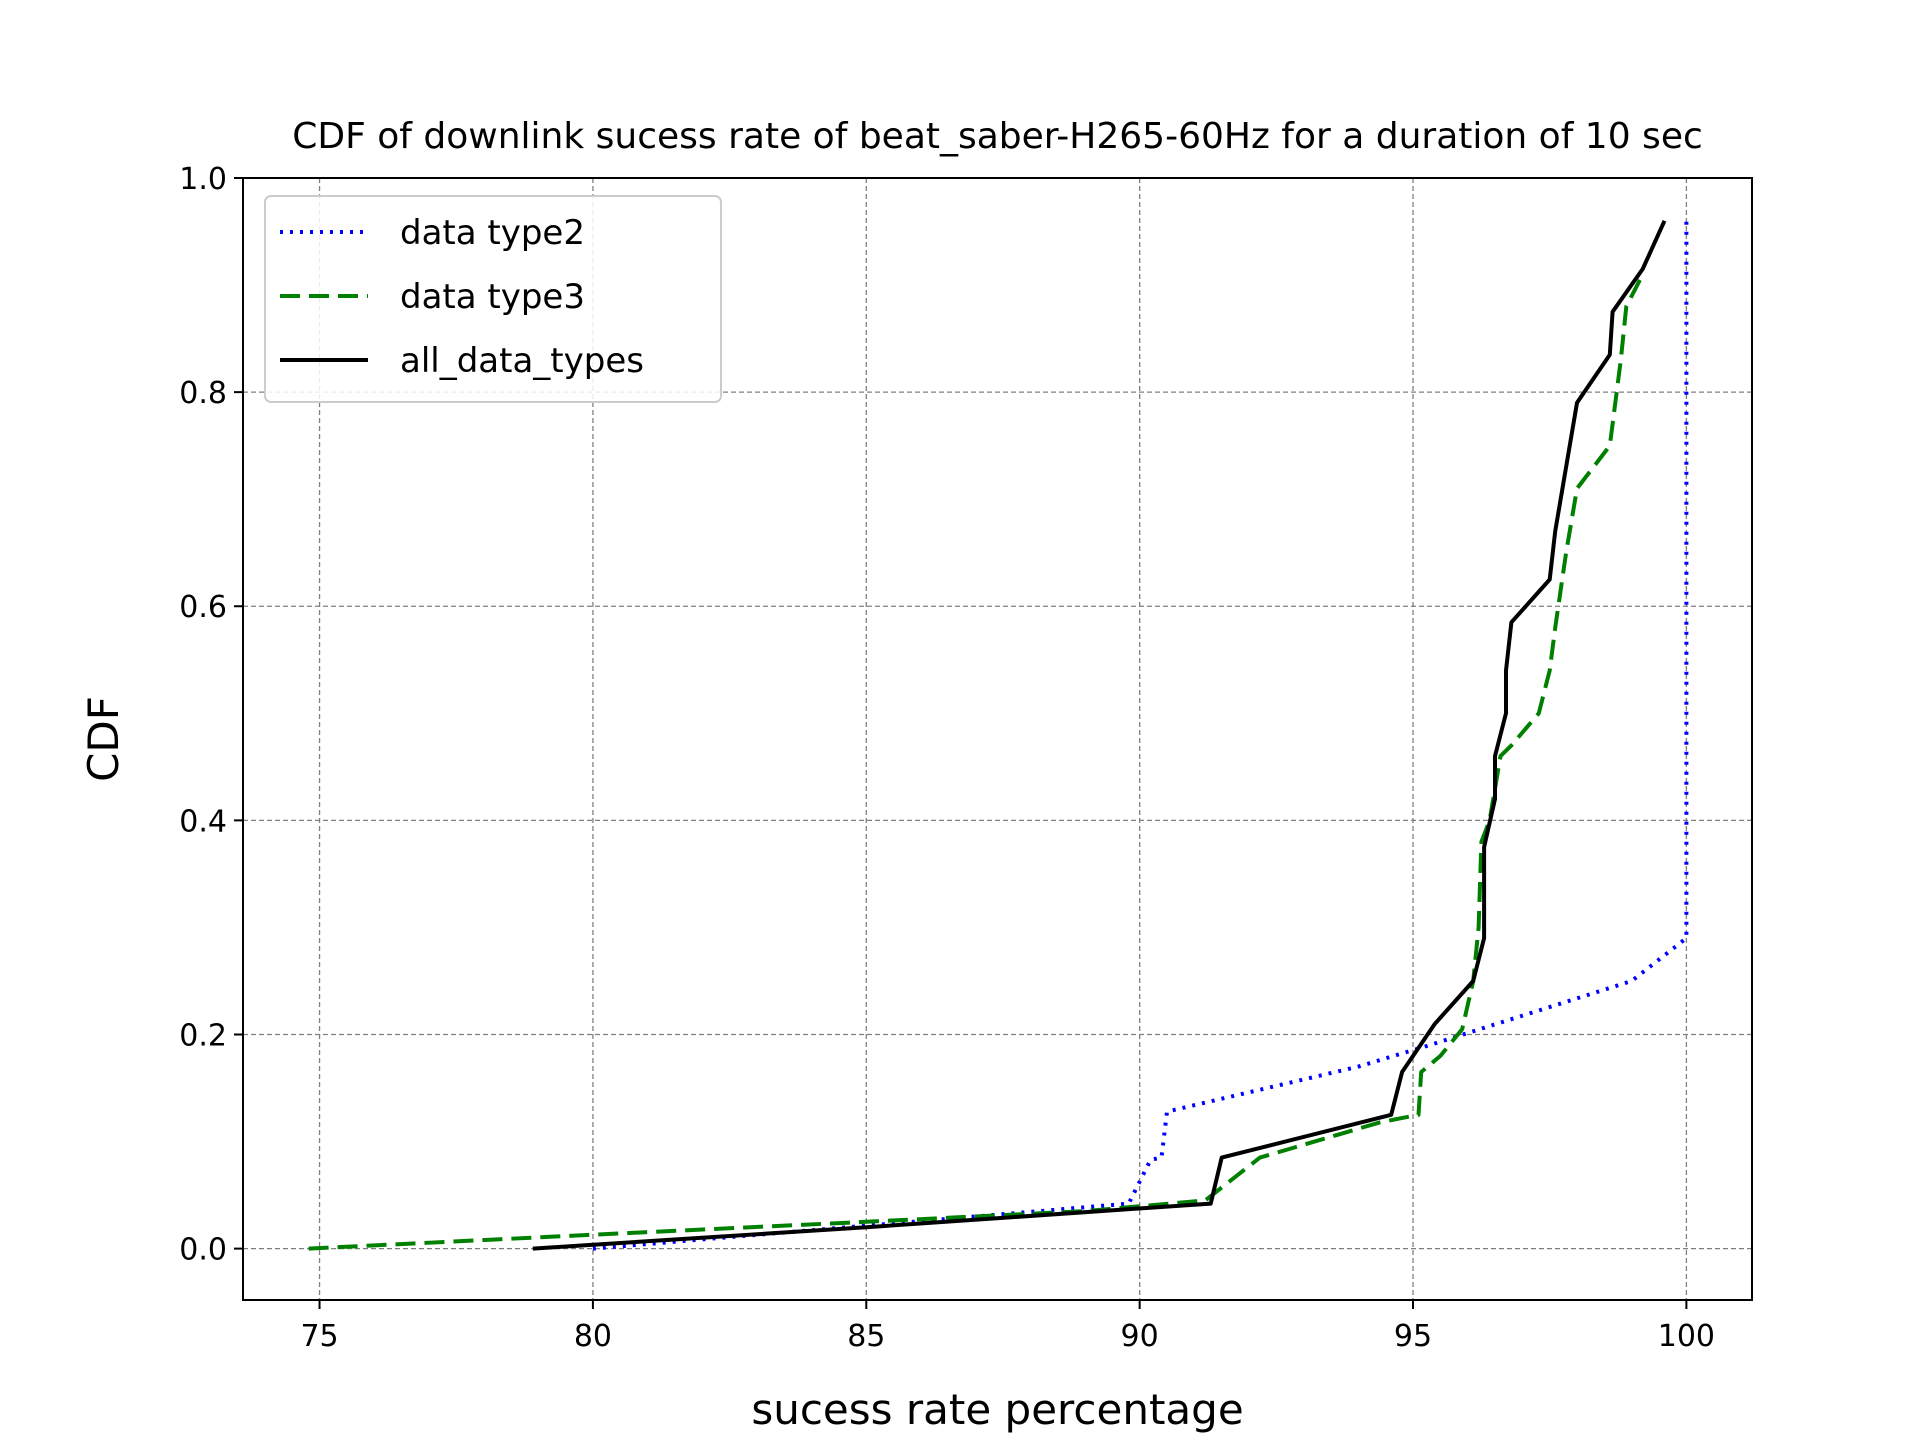 The image size is (1920, 1440). What do you see at coordinates (319, 1336) in the screenshot?
I see `x-tick-label: 75` at bounding box center [319, 1336].